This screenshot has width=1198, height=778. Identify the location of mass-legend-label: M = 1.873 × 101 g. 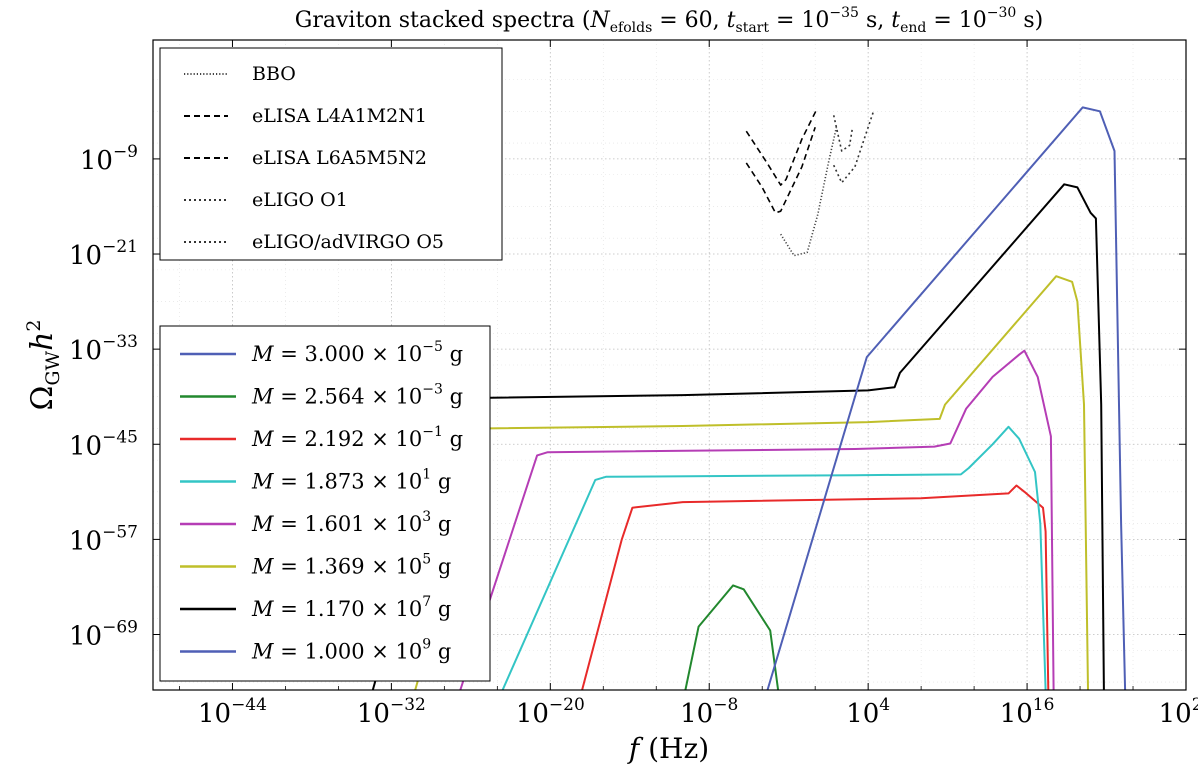
(351, 480).